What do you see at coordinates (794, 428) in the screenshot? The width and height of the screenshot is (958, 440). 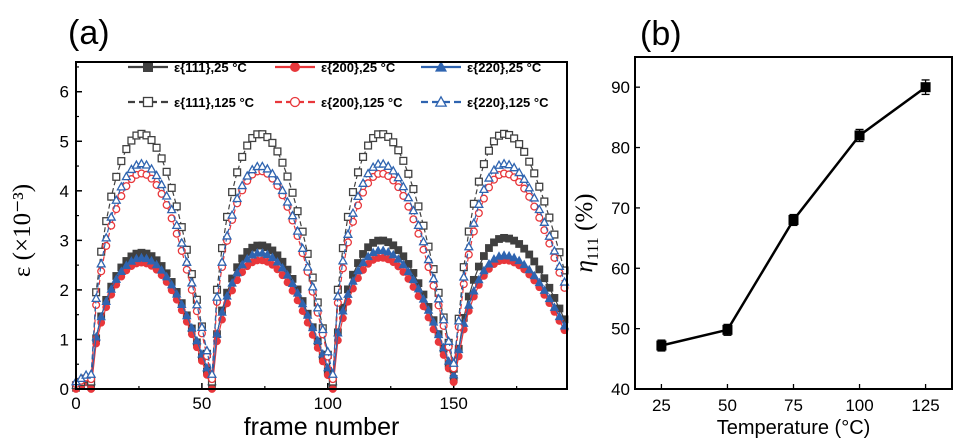 I see `x-axis-label: Temperature (°C)` at bounding box center [794, 428].